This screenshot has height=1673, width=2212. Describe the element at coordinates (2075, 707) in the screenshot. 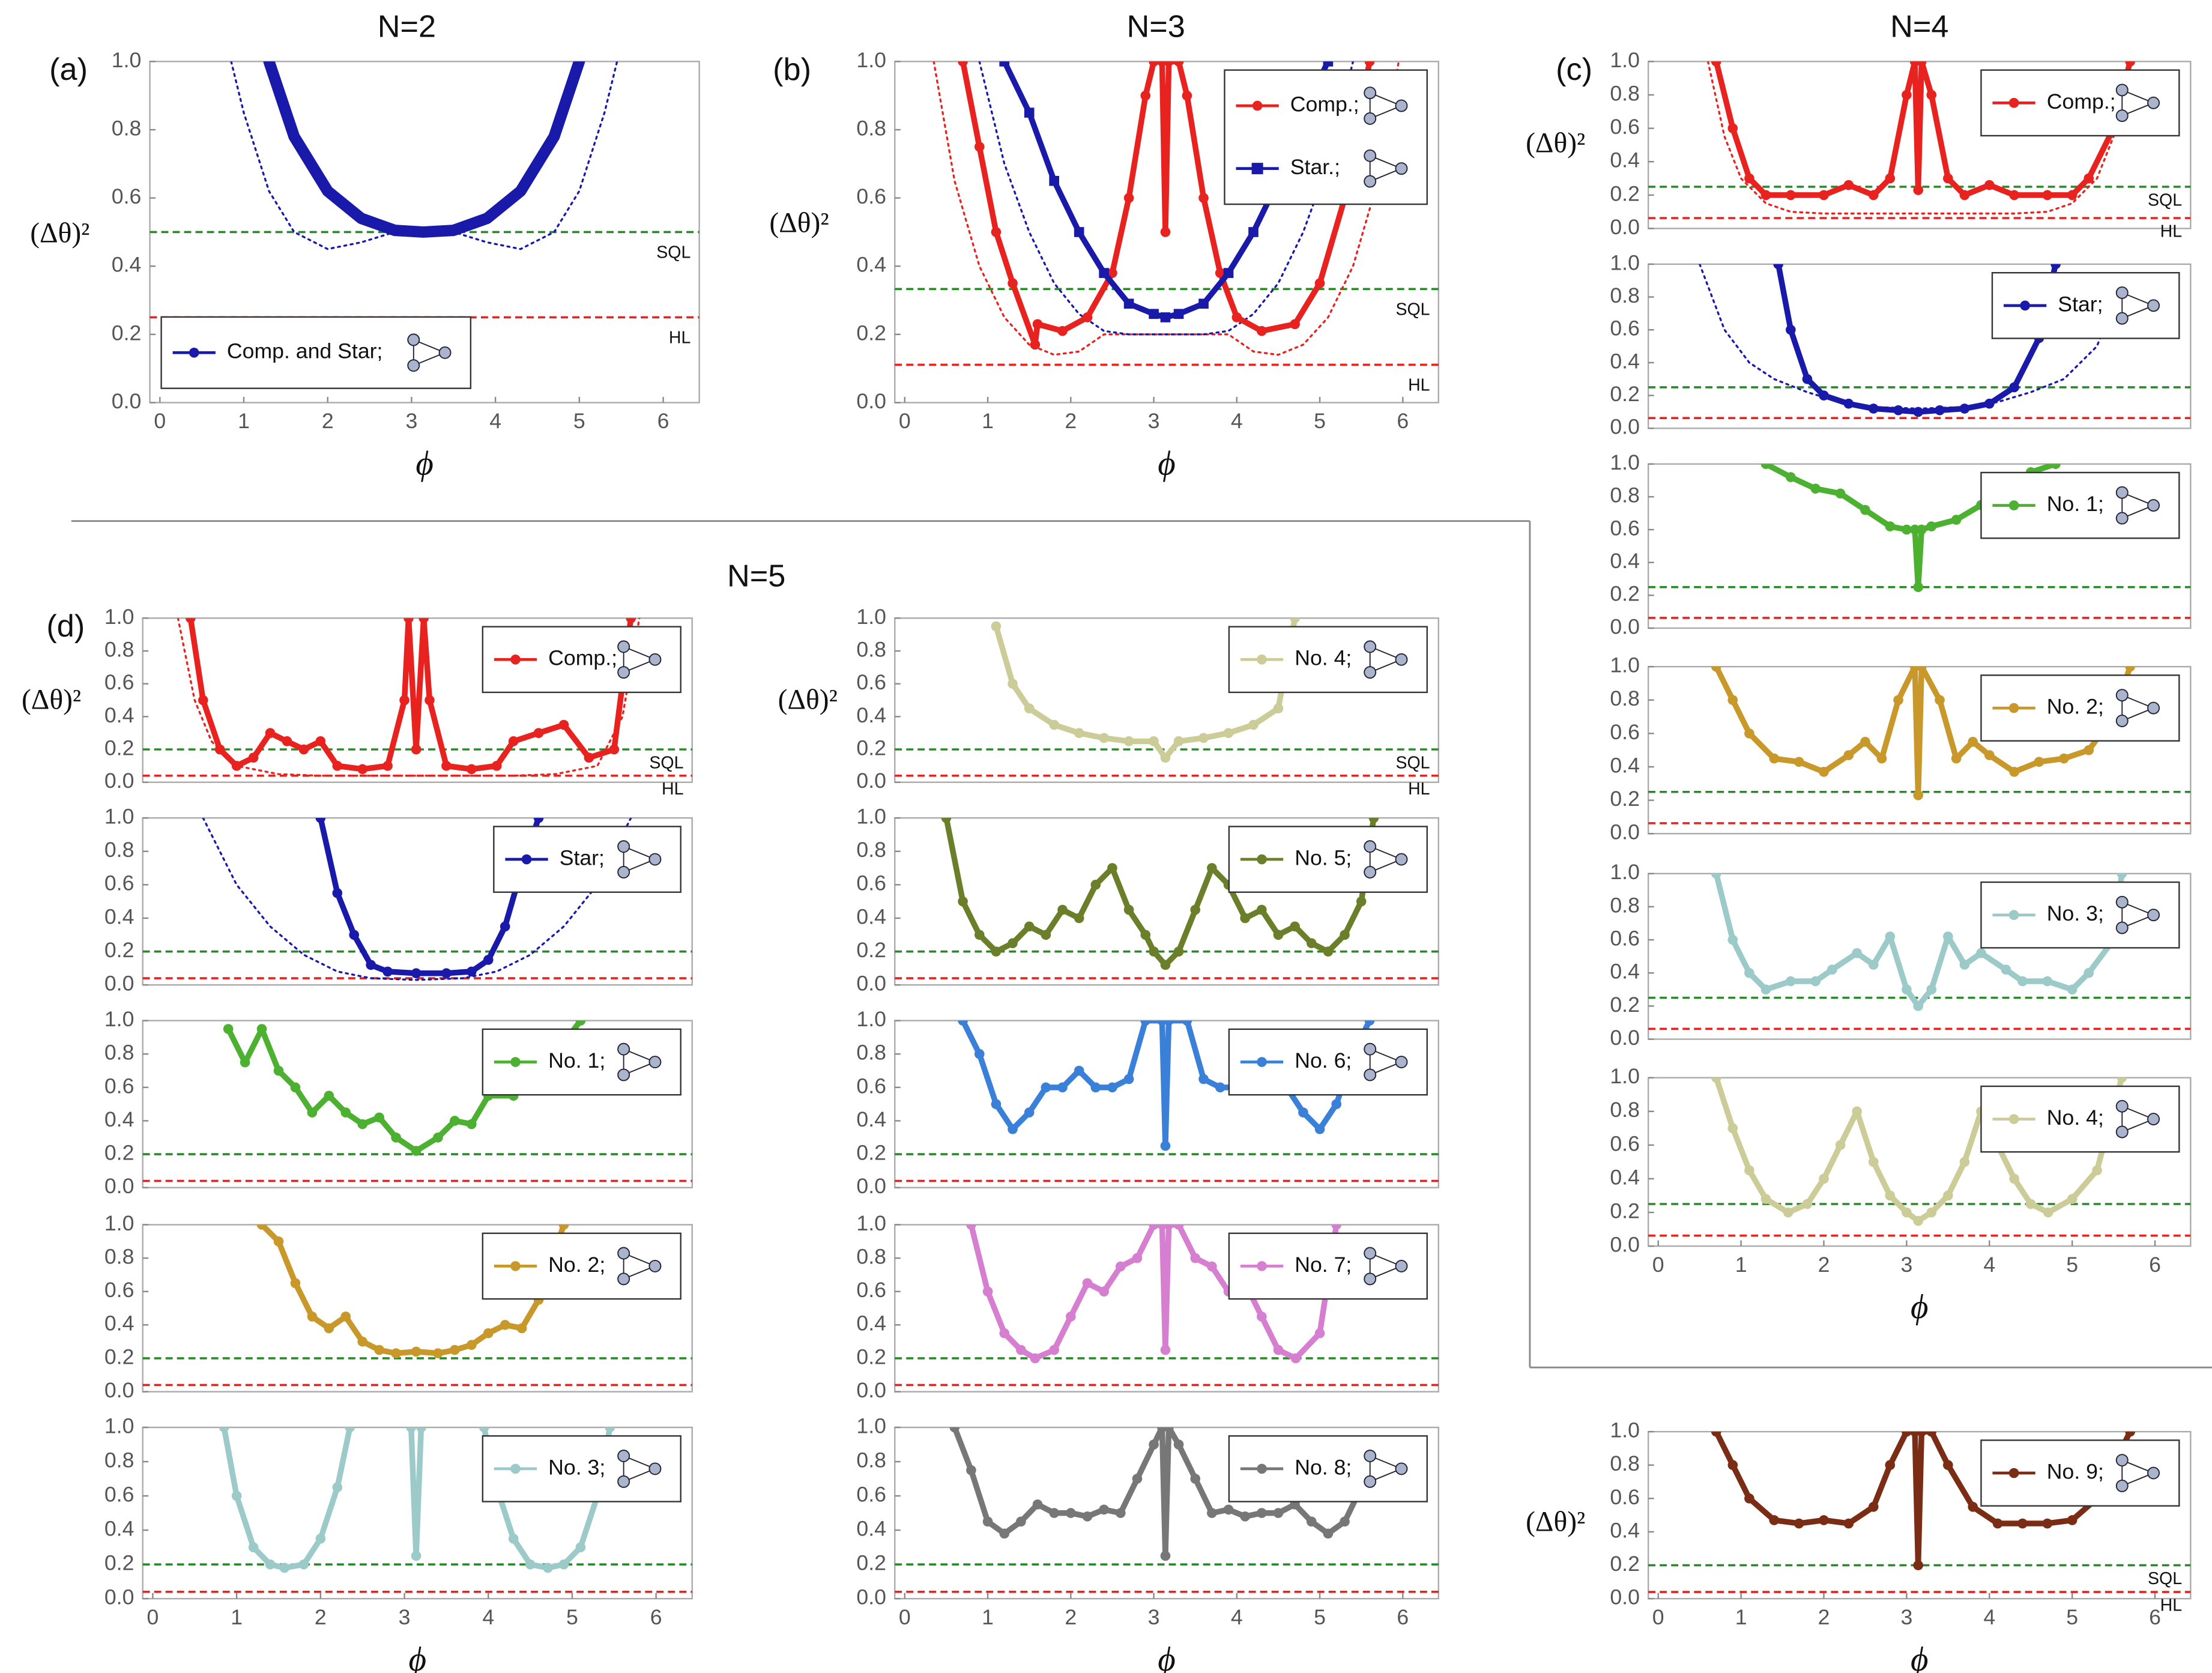

I see `legend-label: No. 2;` at that location.